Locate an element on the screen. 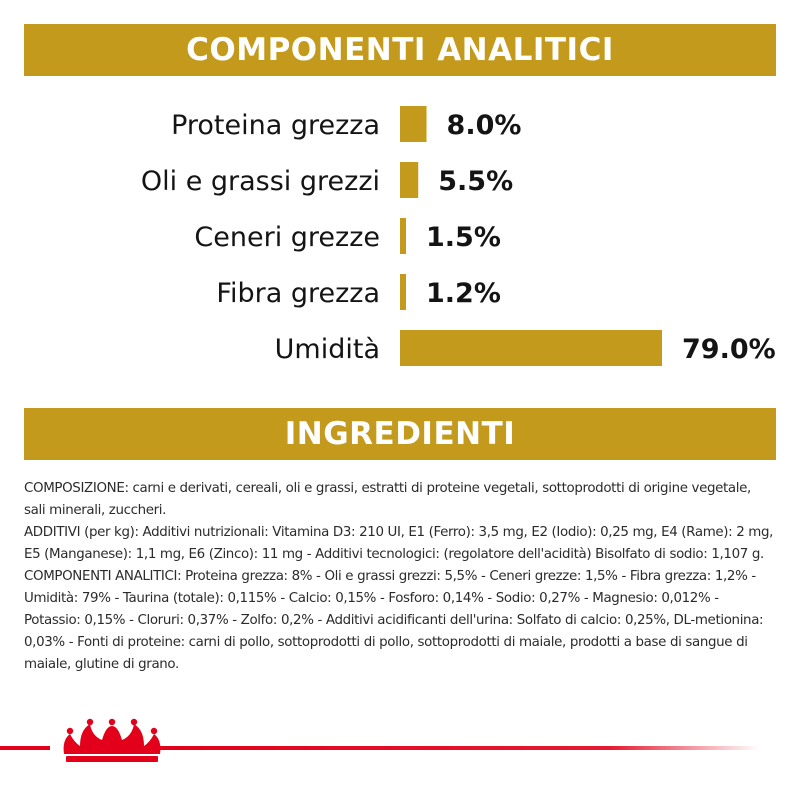  footer-brand-strip is located at coordinates (380, 740).